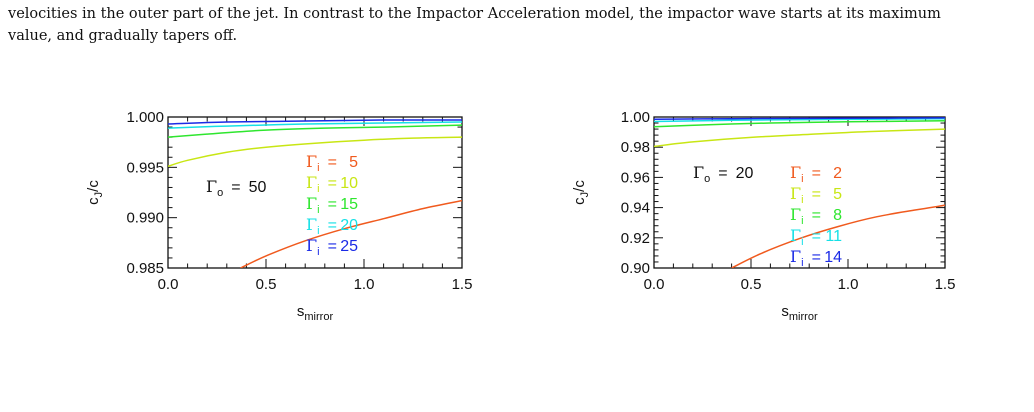  I want to click on legend-entry: Γi = 11, so click(816, 237).